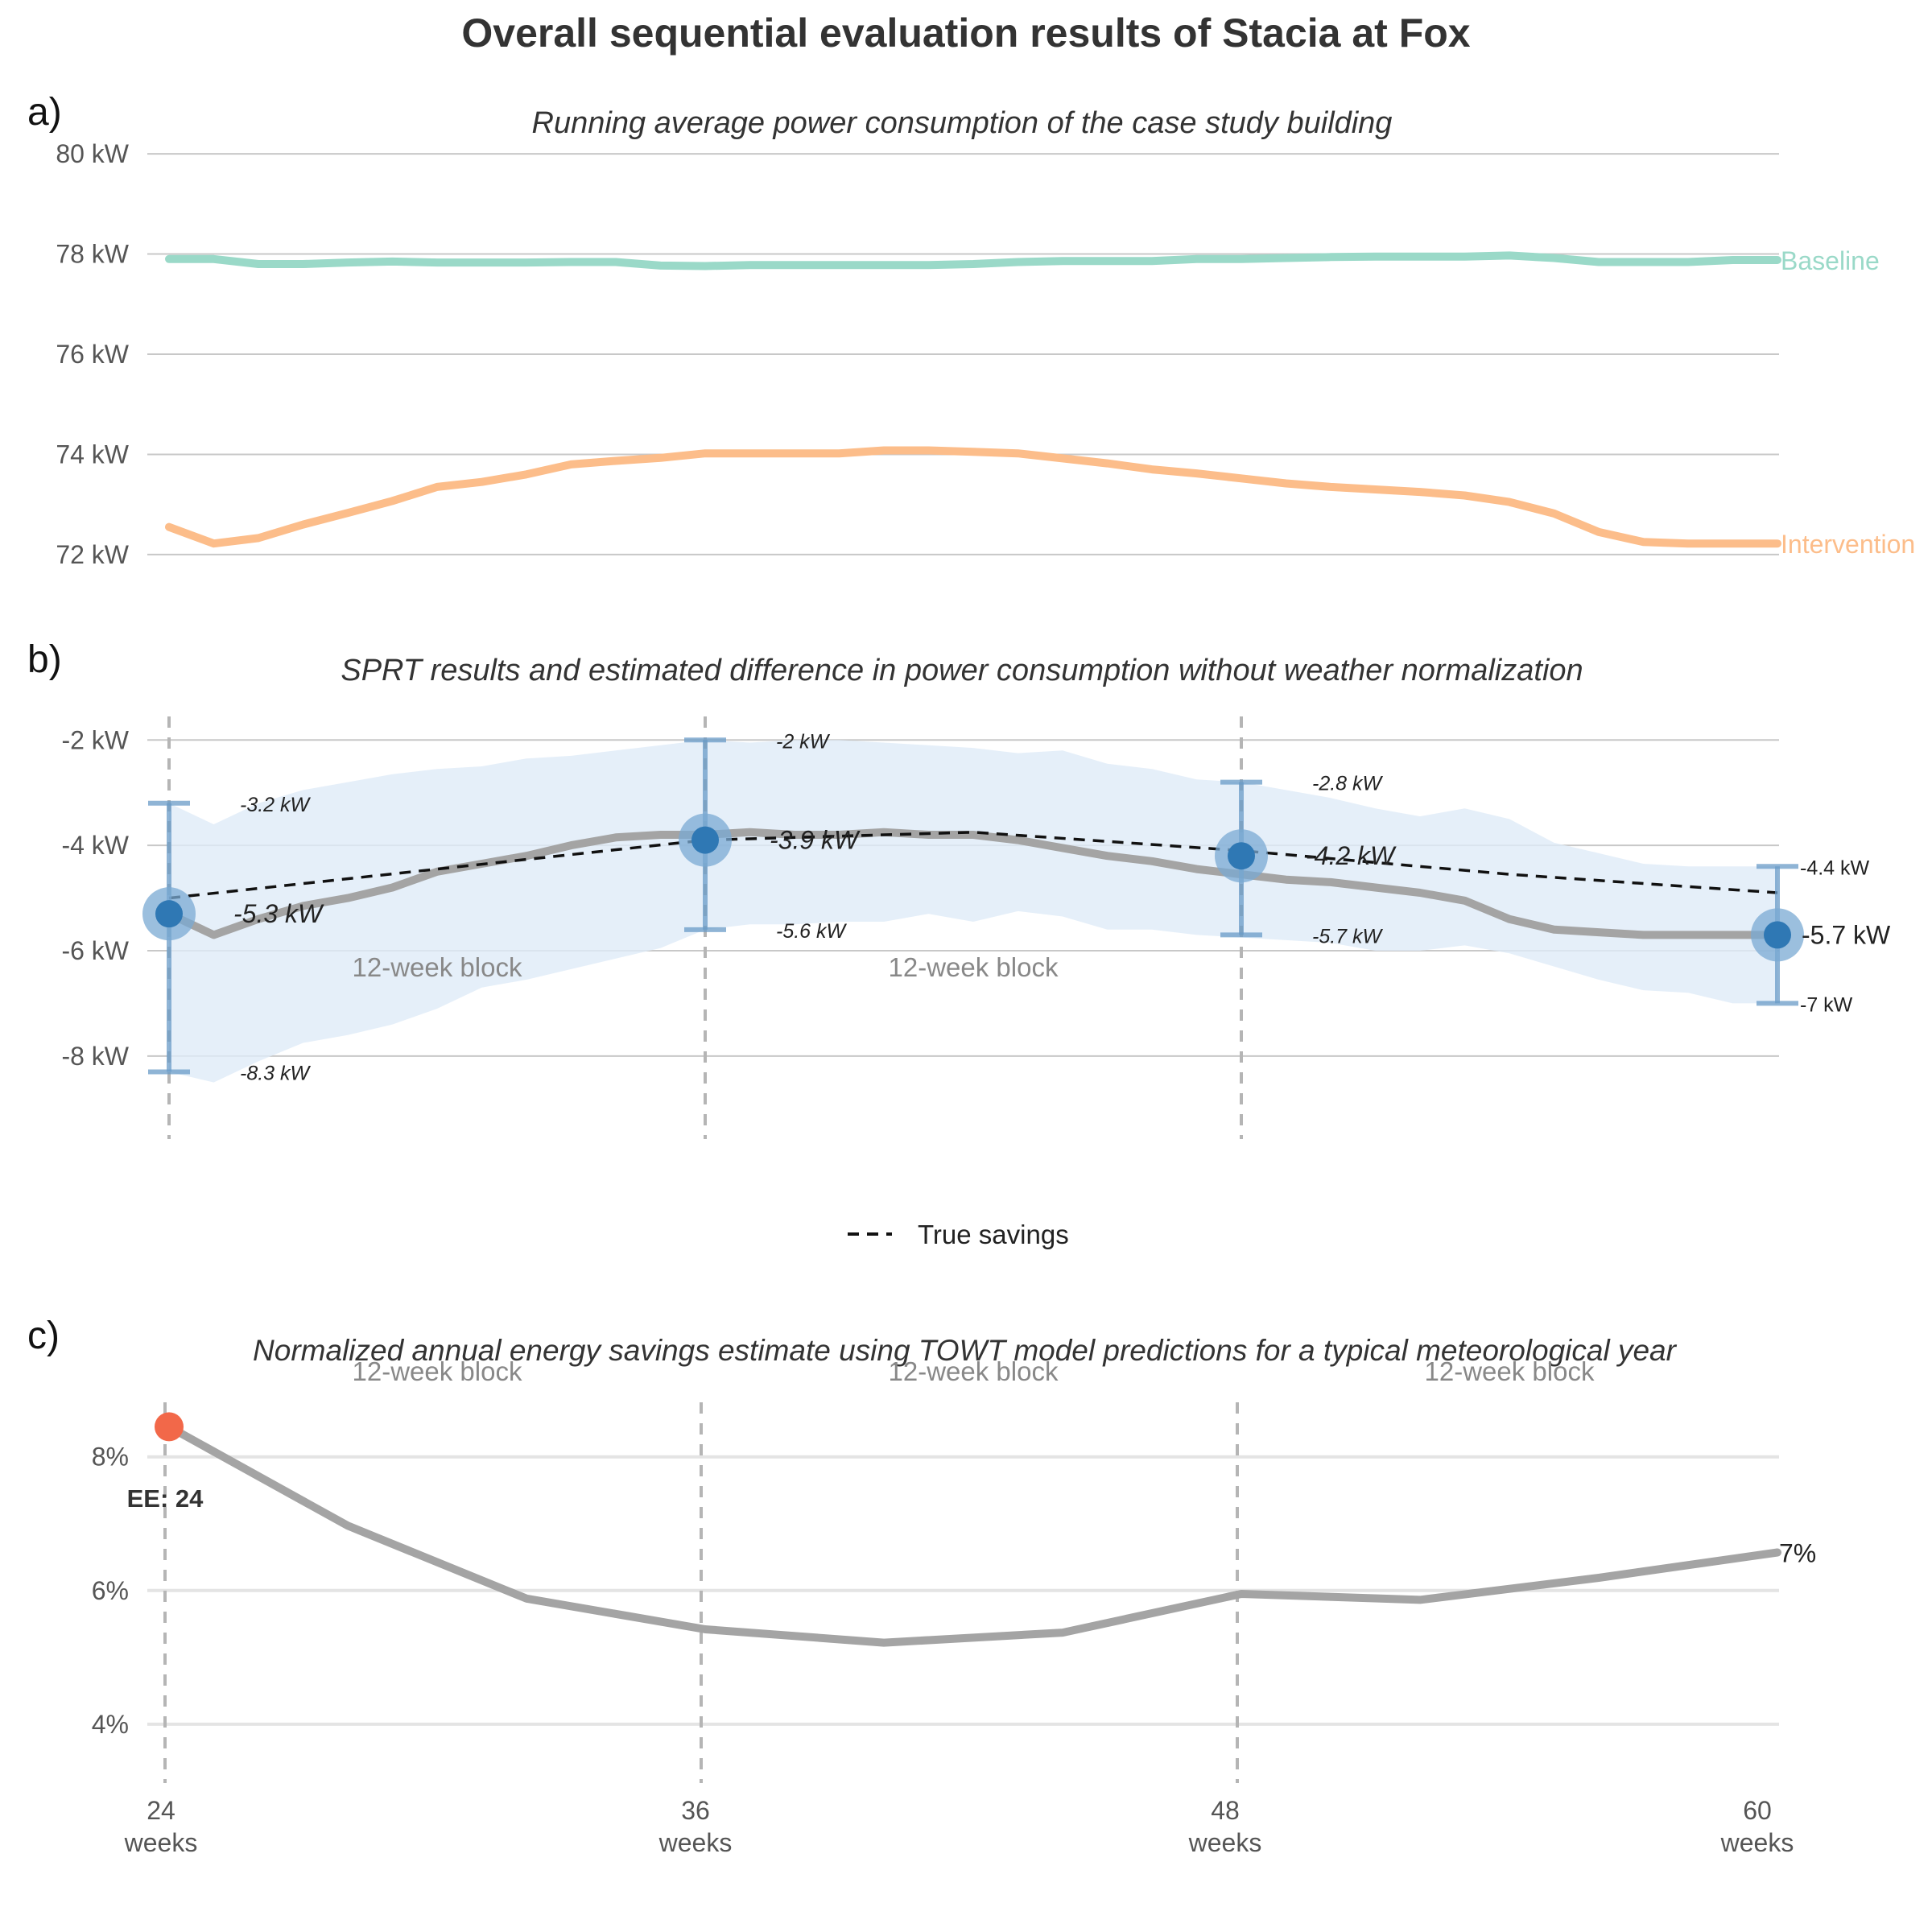  Describe the element at coordinates (815, 841) in the screenshot. I see `estimate-label: -3.9 kW` at that location.